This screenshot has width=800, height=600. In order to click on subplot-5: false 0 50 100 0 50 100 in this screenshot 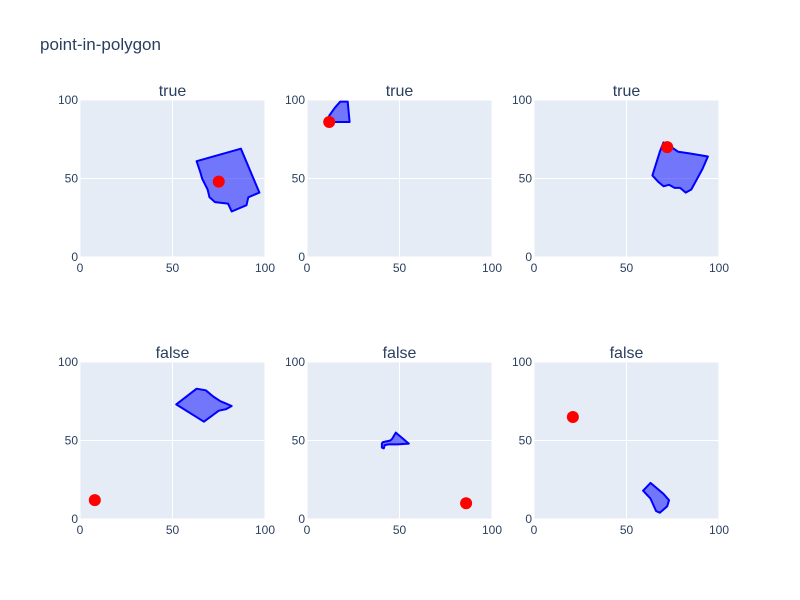, I will do `click(393, 441)`.